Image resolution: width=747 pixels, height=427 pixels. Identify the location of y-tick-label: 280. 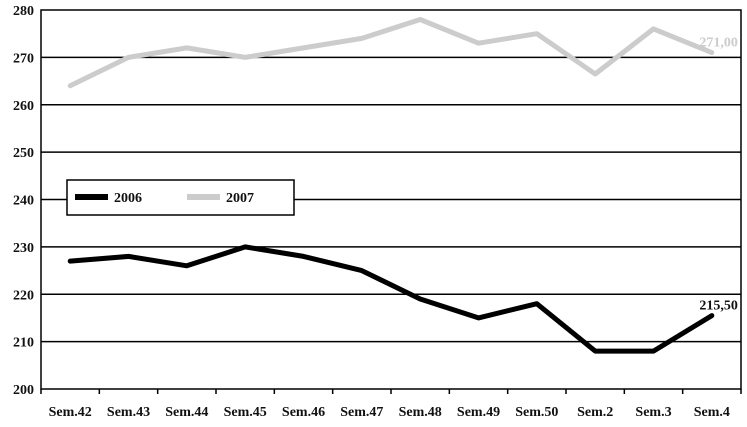
(23, 11).